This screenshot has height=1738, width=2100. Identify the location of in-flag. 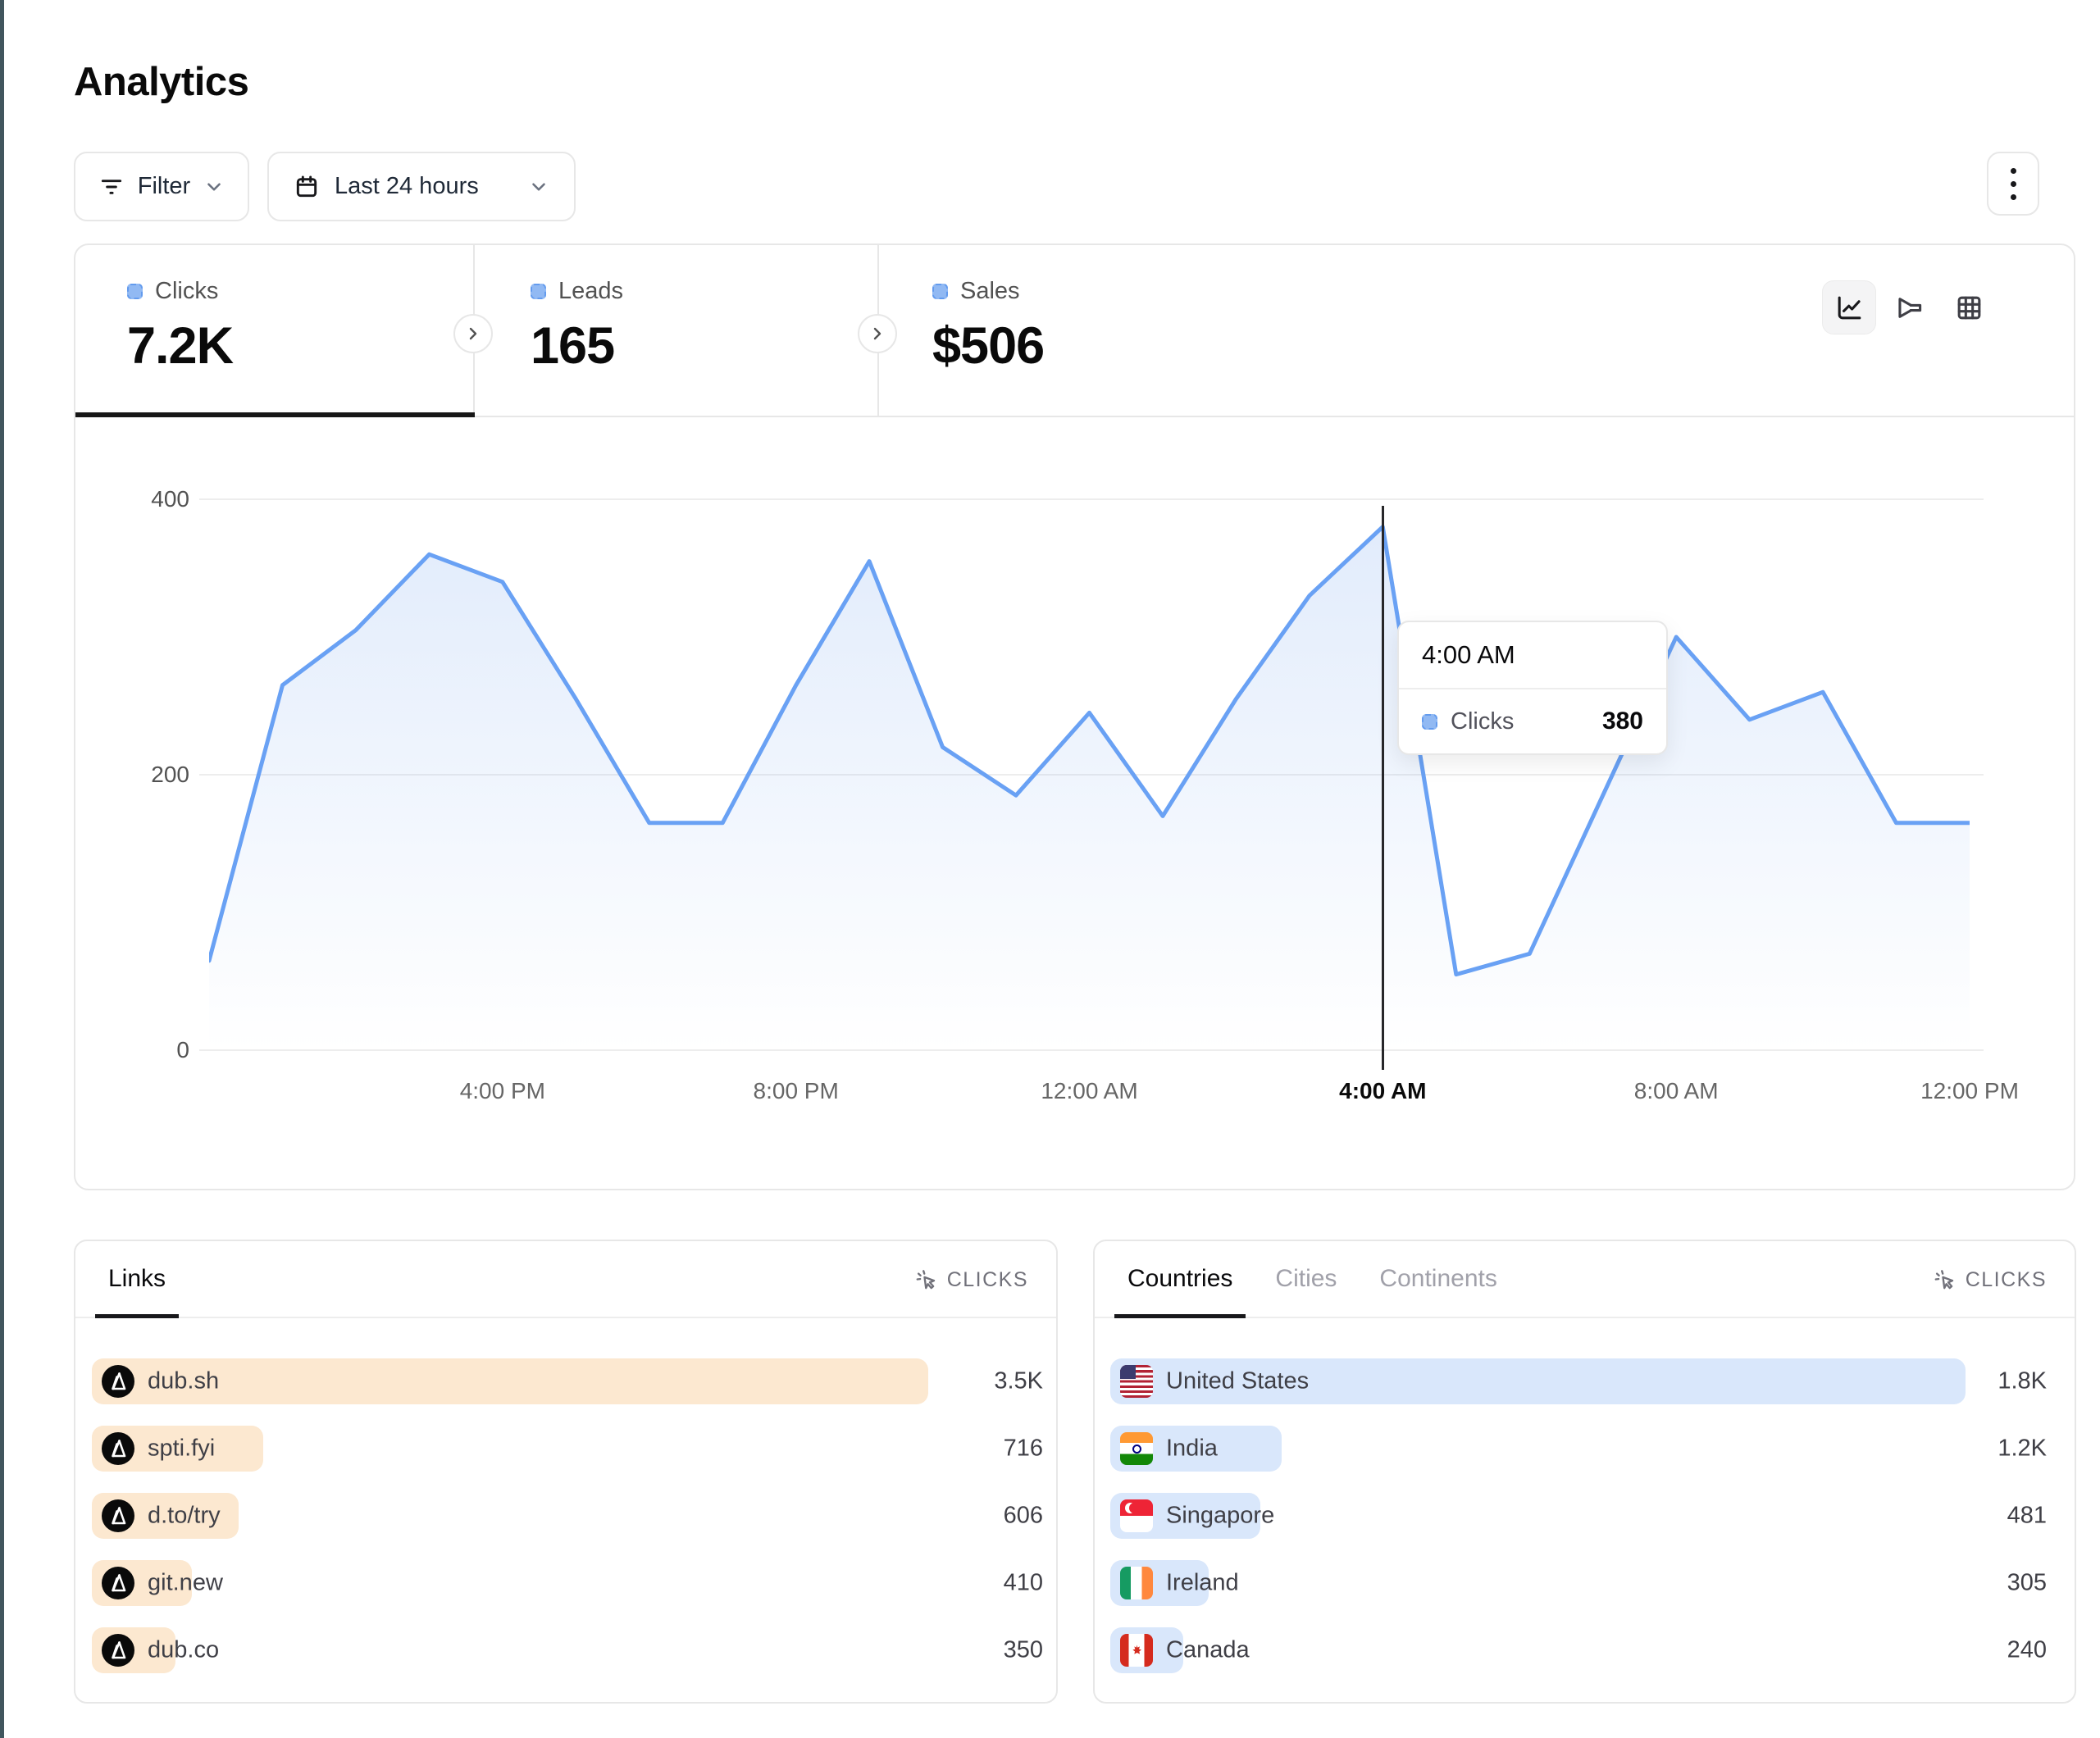
(1136, 1448).